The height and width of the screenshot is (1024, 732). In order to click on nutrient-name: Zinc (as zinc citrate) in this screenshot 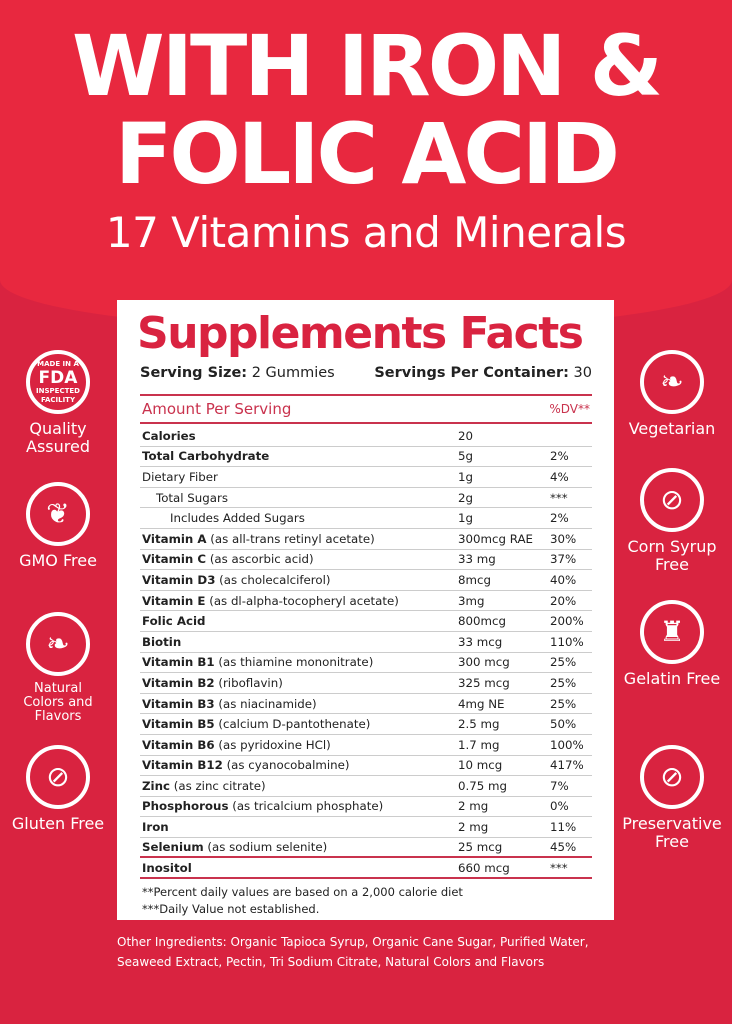, I will do `click(204, 785)`.